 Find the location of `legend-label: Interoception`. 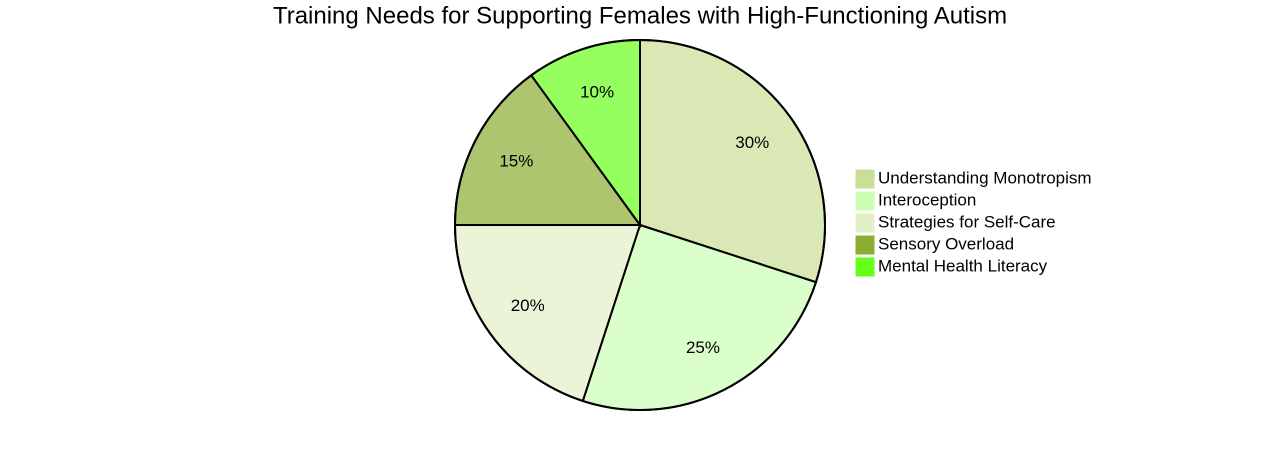

legend-label: Interoception is located at coordinates (927, 199).